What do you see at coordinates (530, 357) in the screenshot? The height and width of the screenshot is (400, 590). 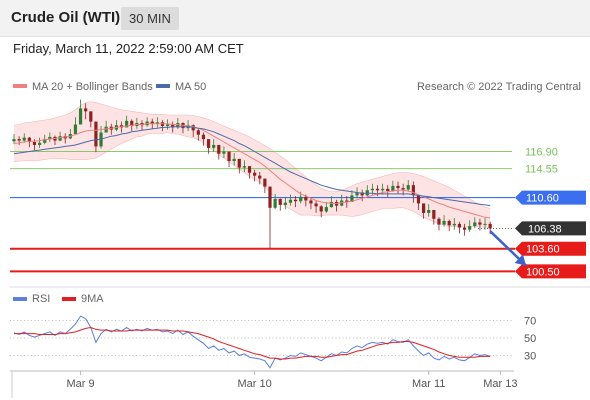 I see `rsi-tick-label: 30` at bounding box center [530, 357].